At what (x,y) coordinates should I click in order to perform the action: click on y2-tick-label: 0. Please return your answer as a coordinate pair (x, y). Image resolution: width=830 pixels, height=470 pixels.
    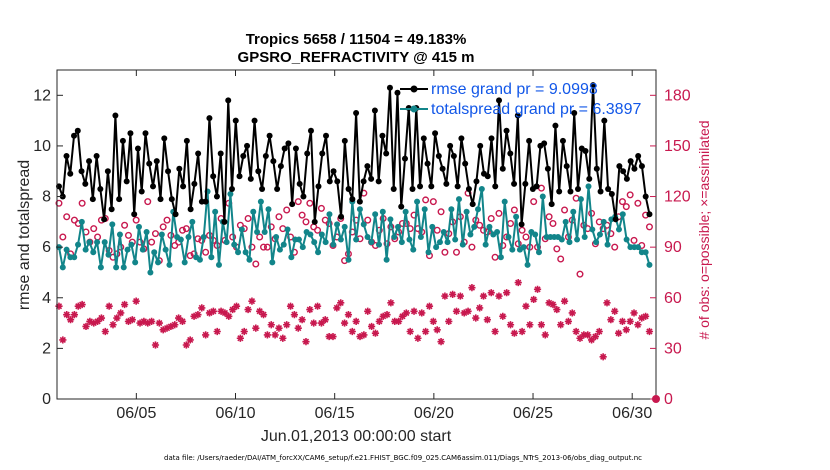
    Looking at the image, I should click on (668, 399).